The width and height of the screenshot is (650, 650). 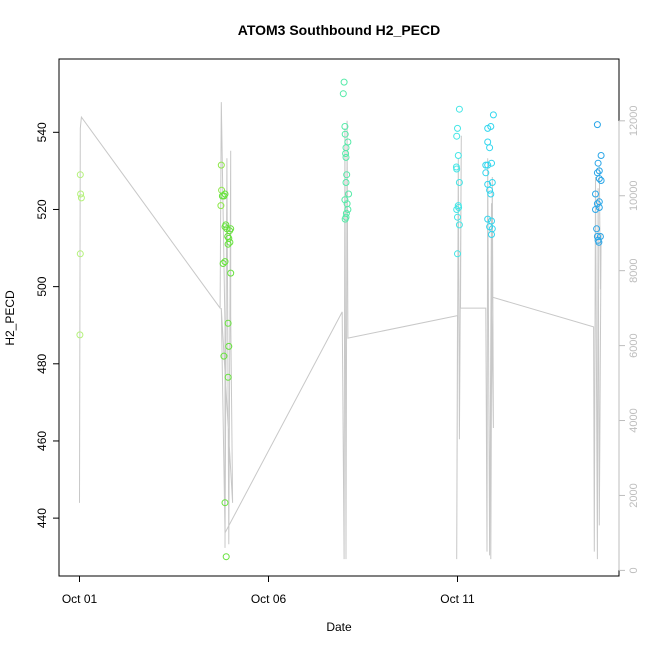 What do you see at coordinates (634, 195) in the screenshot?
I see `y2-tick-label: 10000` at bounding box center [634, 195].